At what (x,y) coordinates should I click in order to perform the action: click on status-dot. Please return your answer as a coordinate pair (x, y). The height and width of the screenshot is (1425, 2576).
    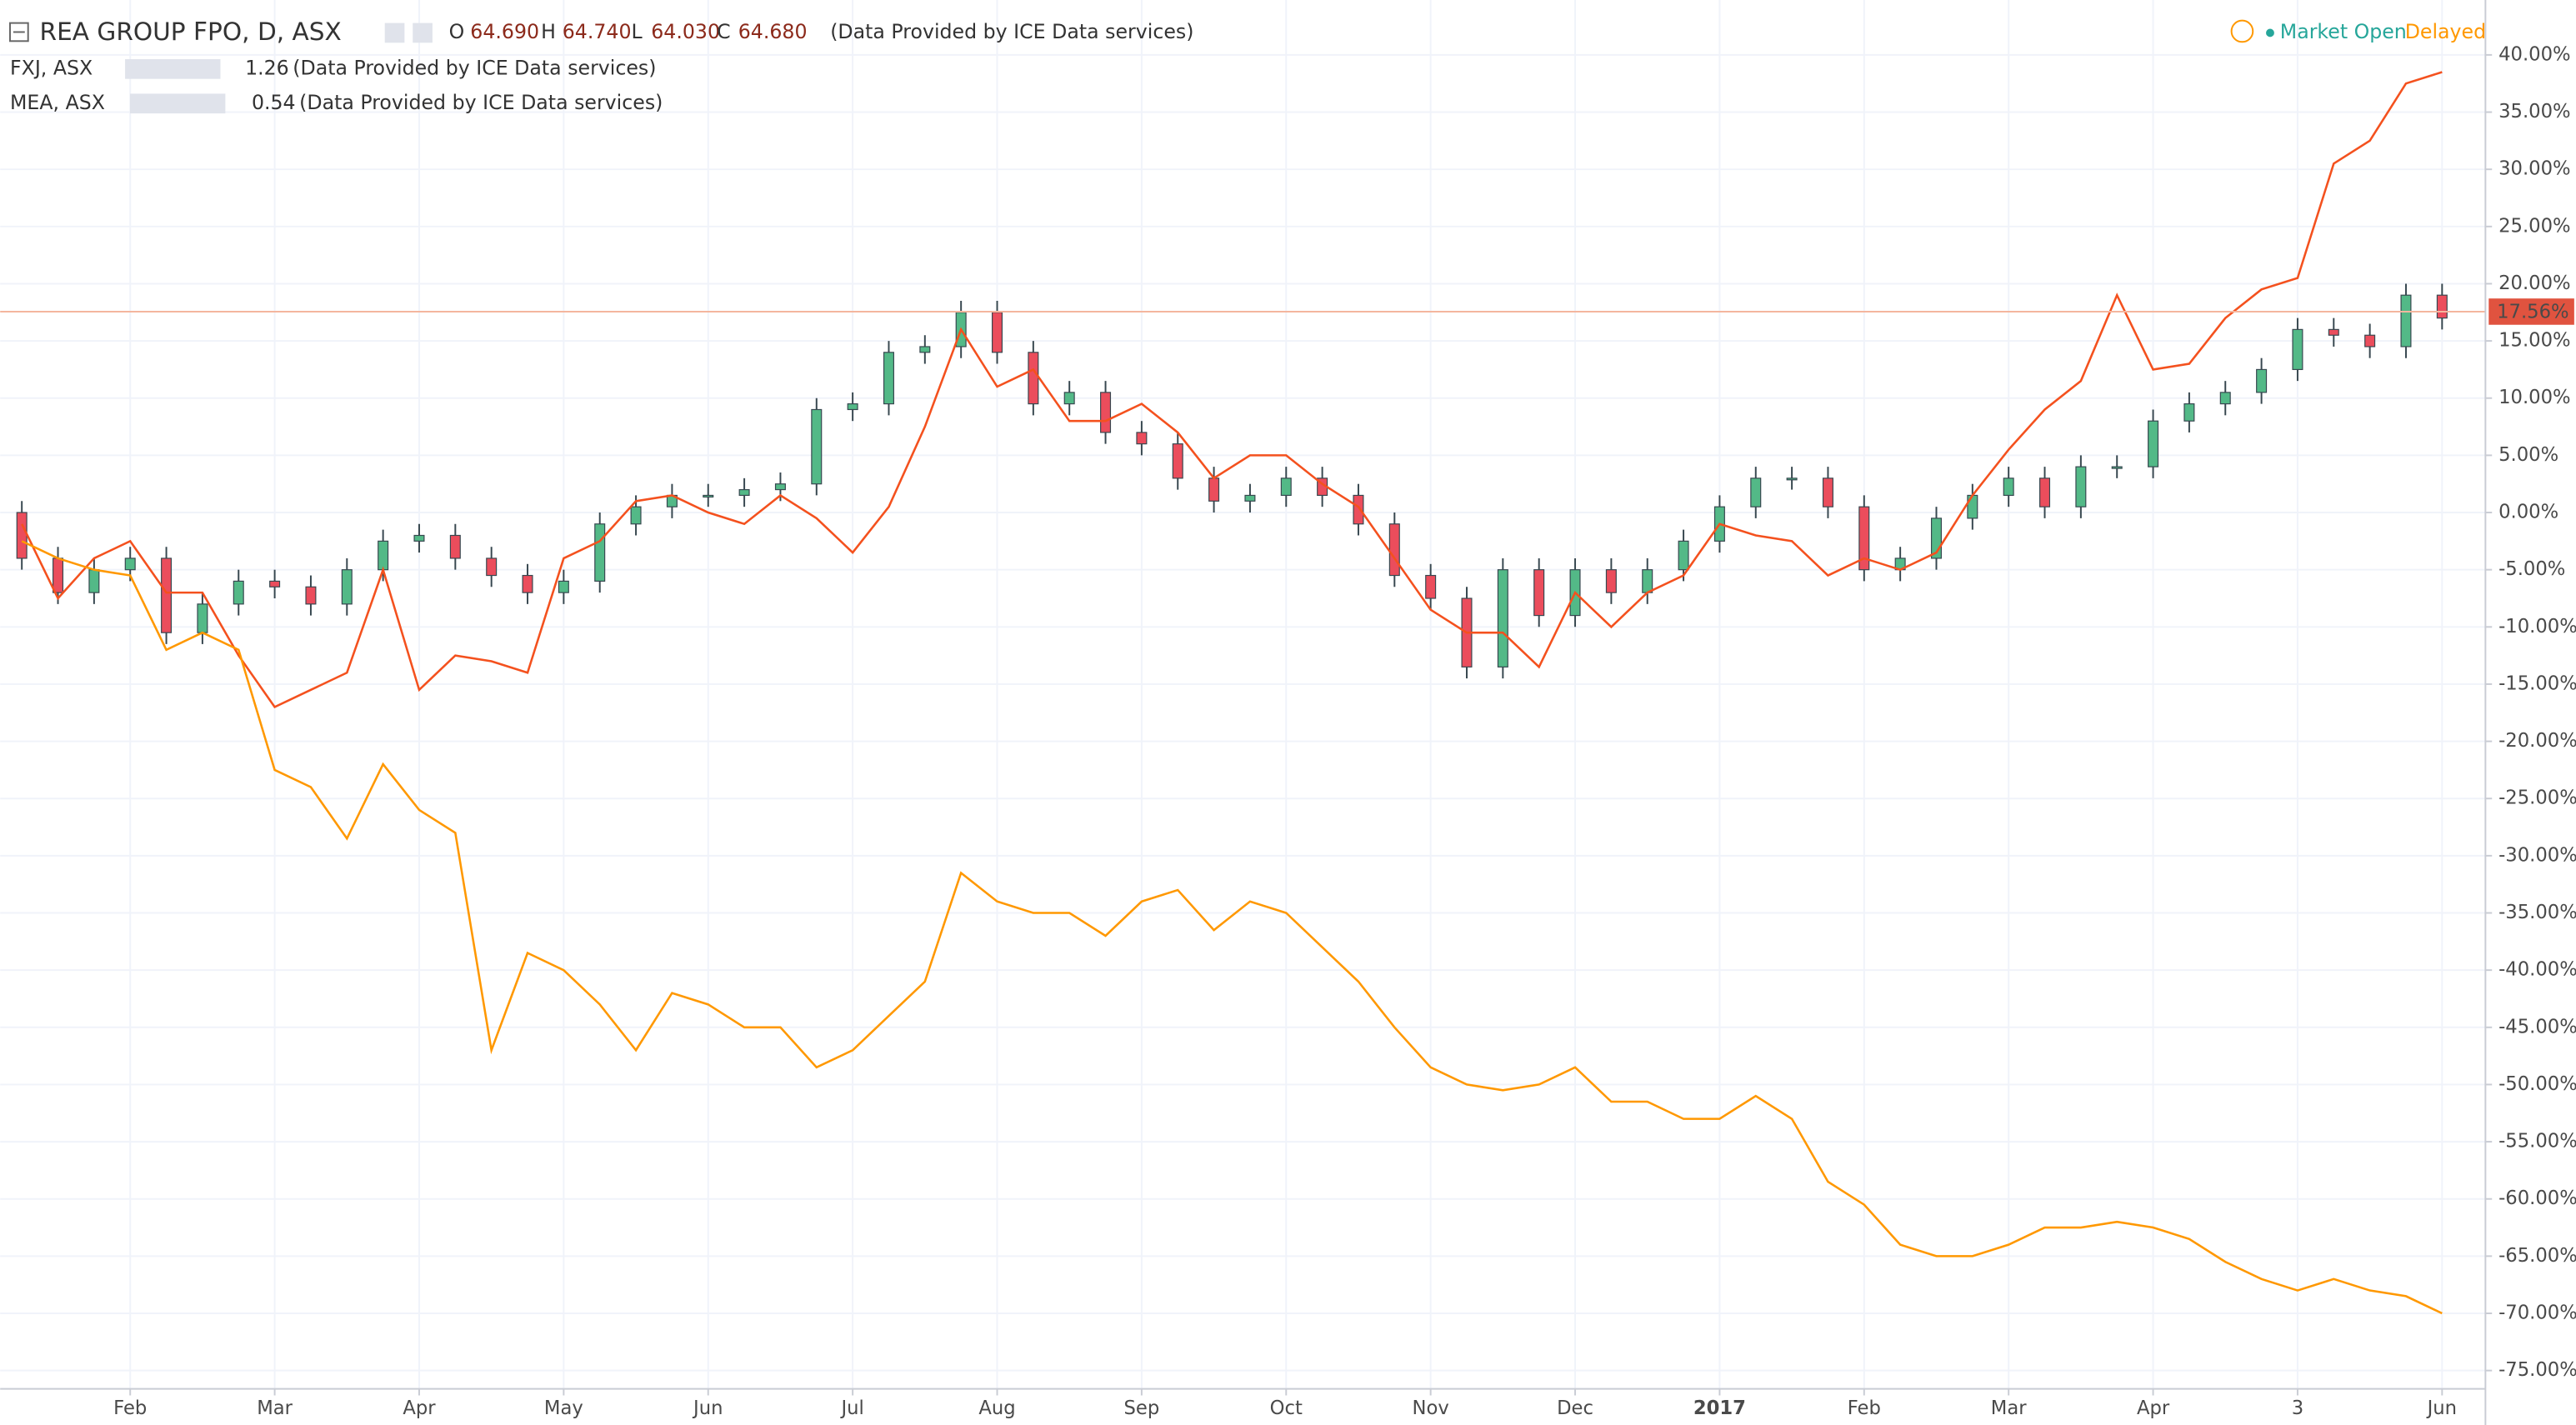
    Looking at the image, I should click on (2270, 33).